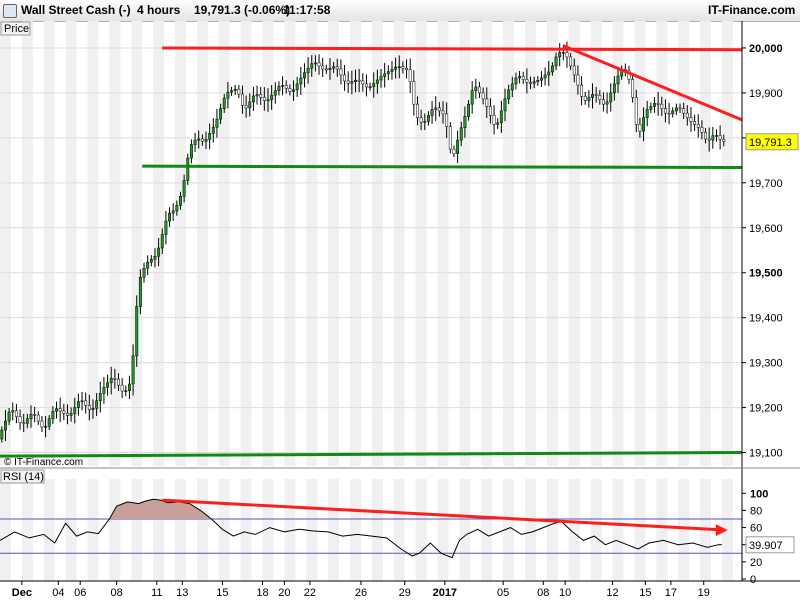  What do you see at coordinates (753, 580) in the screenshot?
I see `rsi-tick-label: 0` at bounding box center [753, 580].